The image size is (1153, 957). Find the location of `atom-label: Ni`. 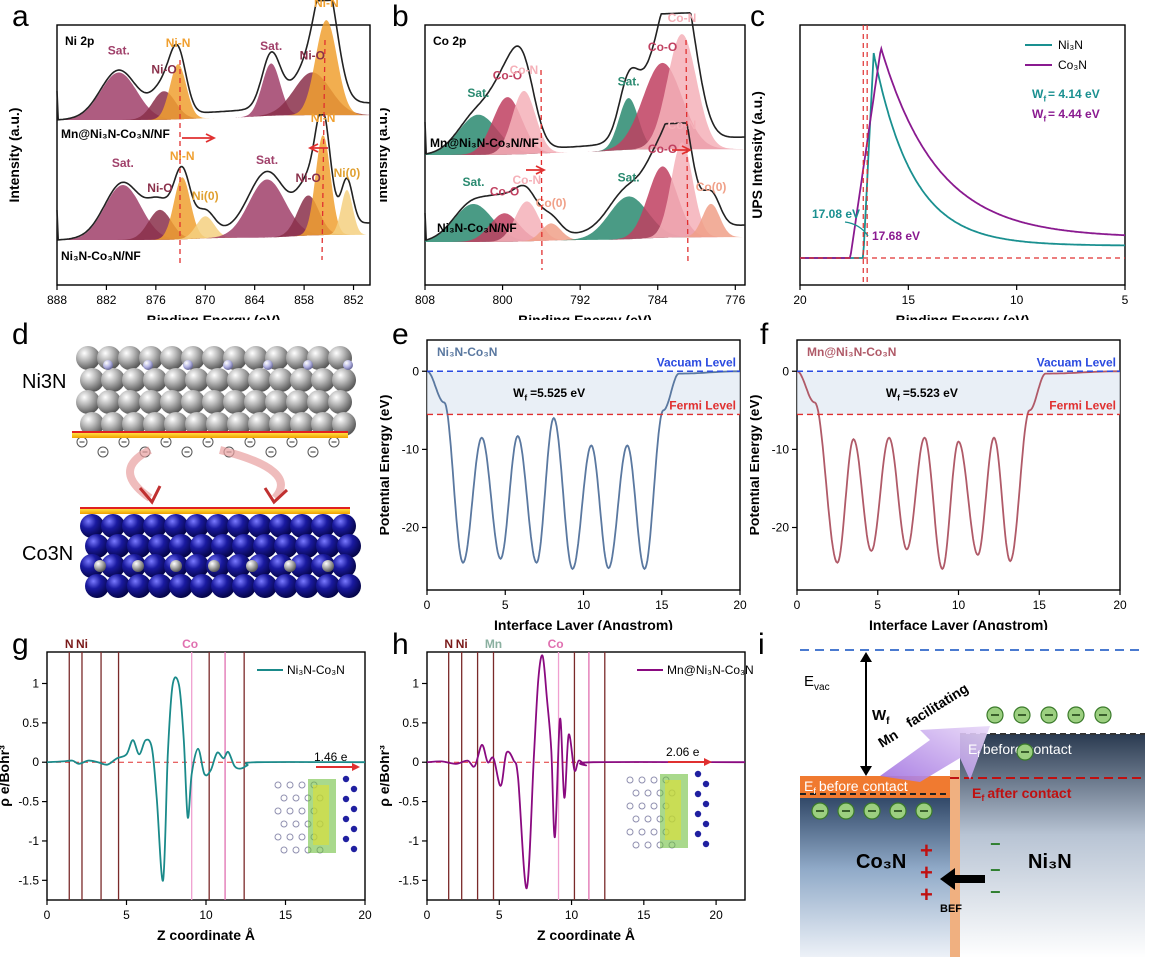

atom-label: Ni is located at coordinates (82, 644).